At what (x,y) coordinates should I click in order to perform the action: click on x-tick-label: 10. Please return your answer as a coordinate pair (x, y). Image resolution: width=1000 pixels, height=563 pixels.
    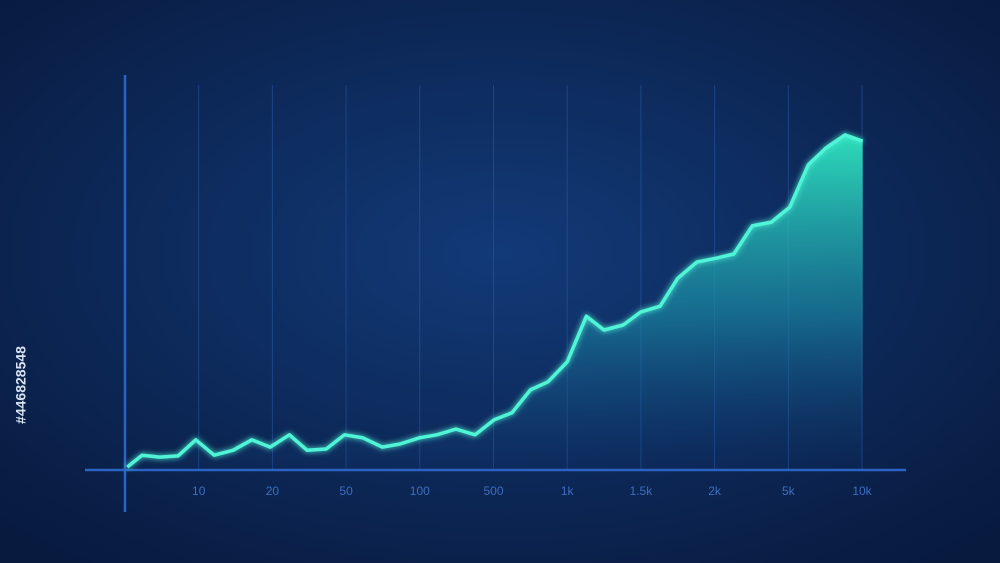
    Looking at the image, I should click on (199, 491).